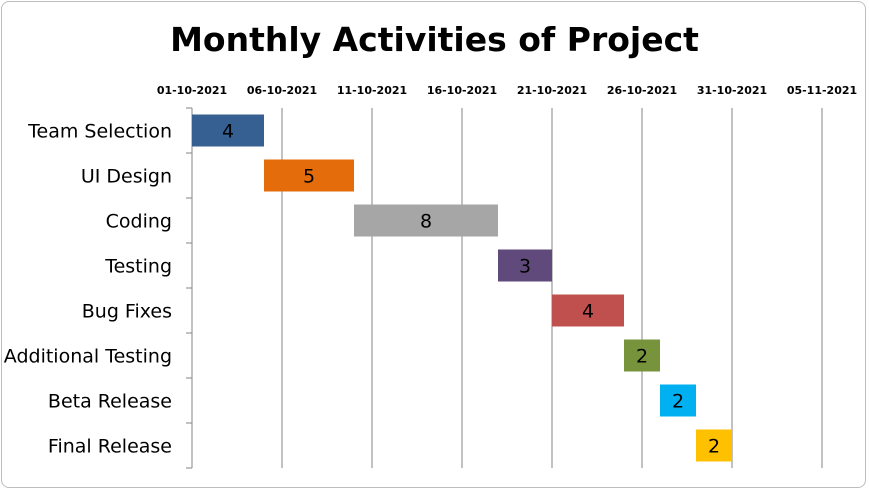  I want to click on x-tick-label: 01-10-2021, so click(192, 90).